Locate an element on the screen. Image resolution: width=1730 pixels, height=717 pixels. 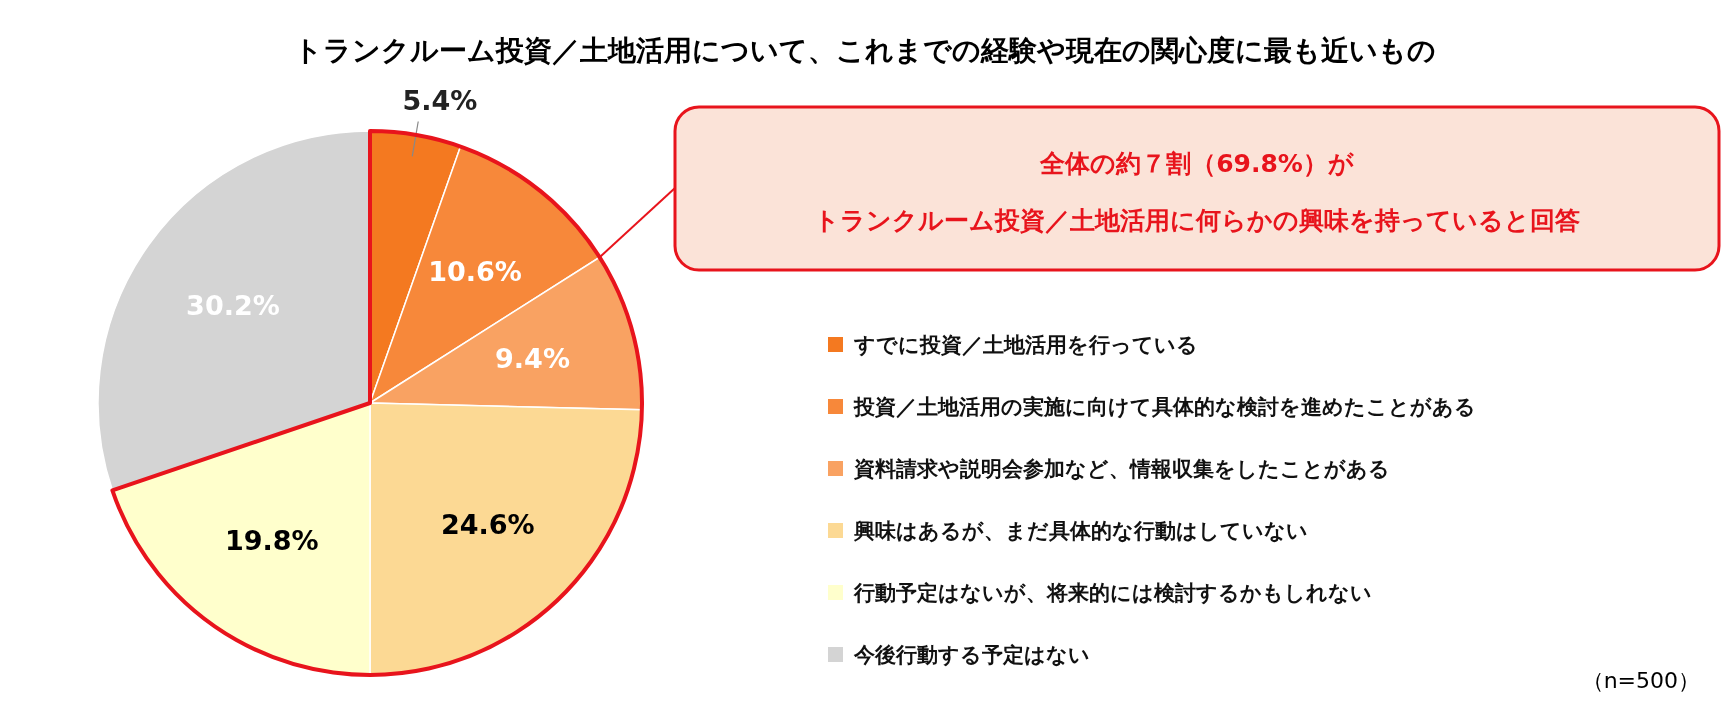
chart-title: トランクルーム投資／土地活用について、これまでの経験や現在の関心度に最も近いもの is located at coordinates (865, 50).